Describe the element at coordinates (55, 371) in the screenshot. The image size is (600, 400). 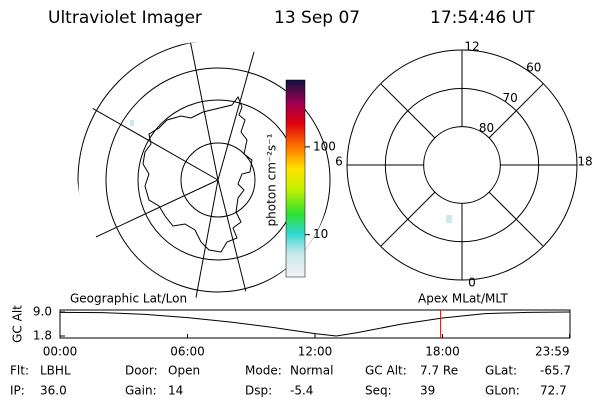
I see `status-value: LBHL` at that location.